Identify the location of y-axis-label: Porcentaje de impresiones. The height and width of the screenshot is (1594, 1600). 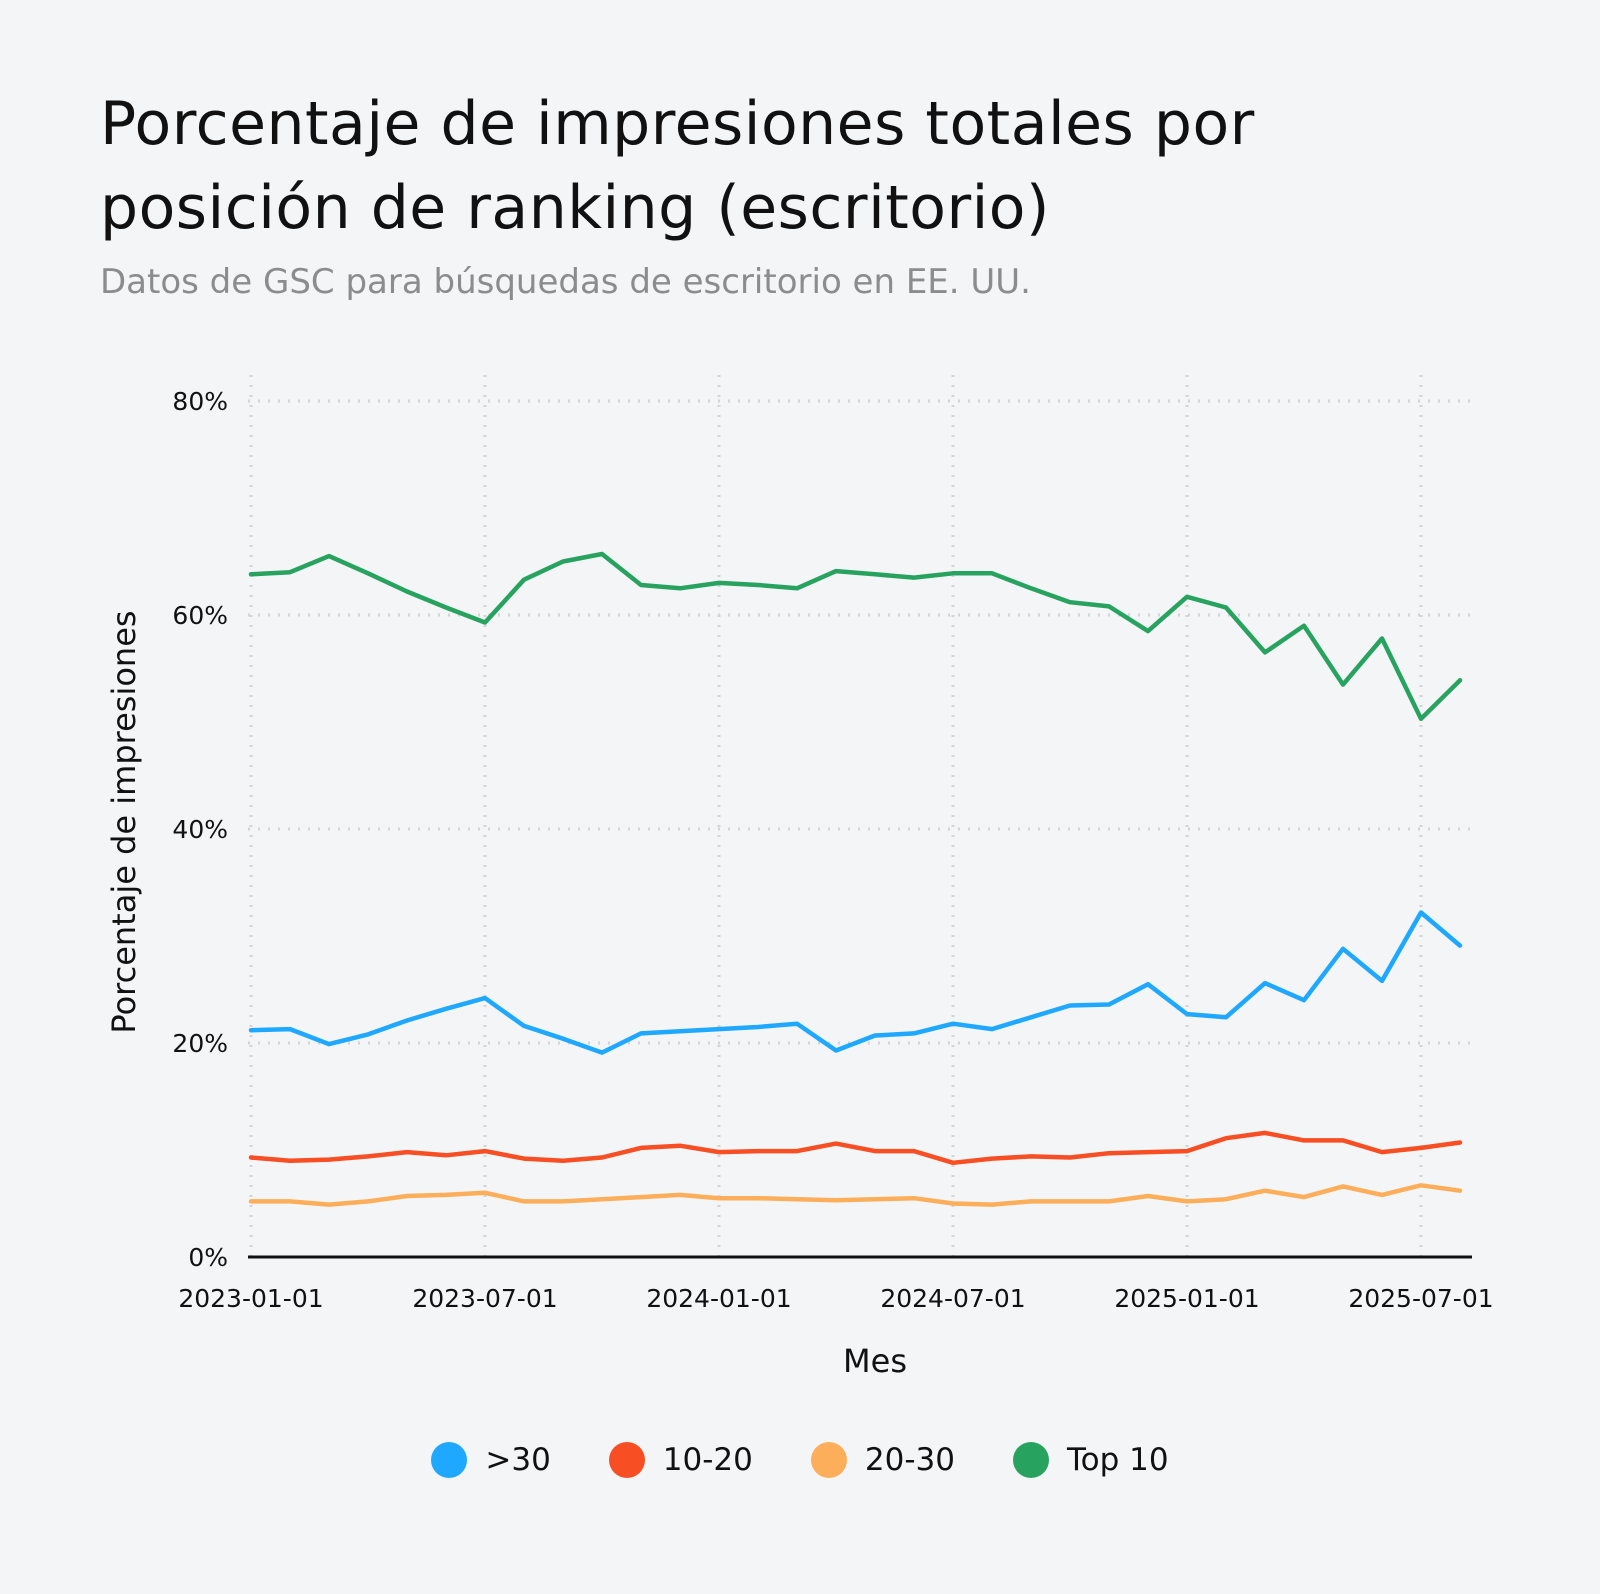
(124, 821).